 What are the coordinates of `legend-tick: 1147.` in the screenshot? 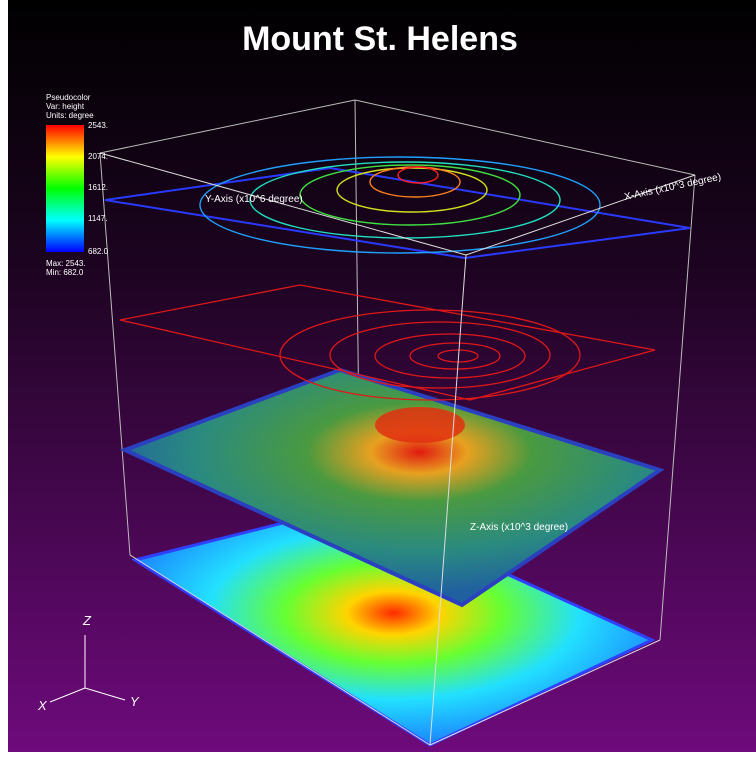 It's located at (97, 218).